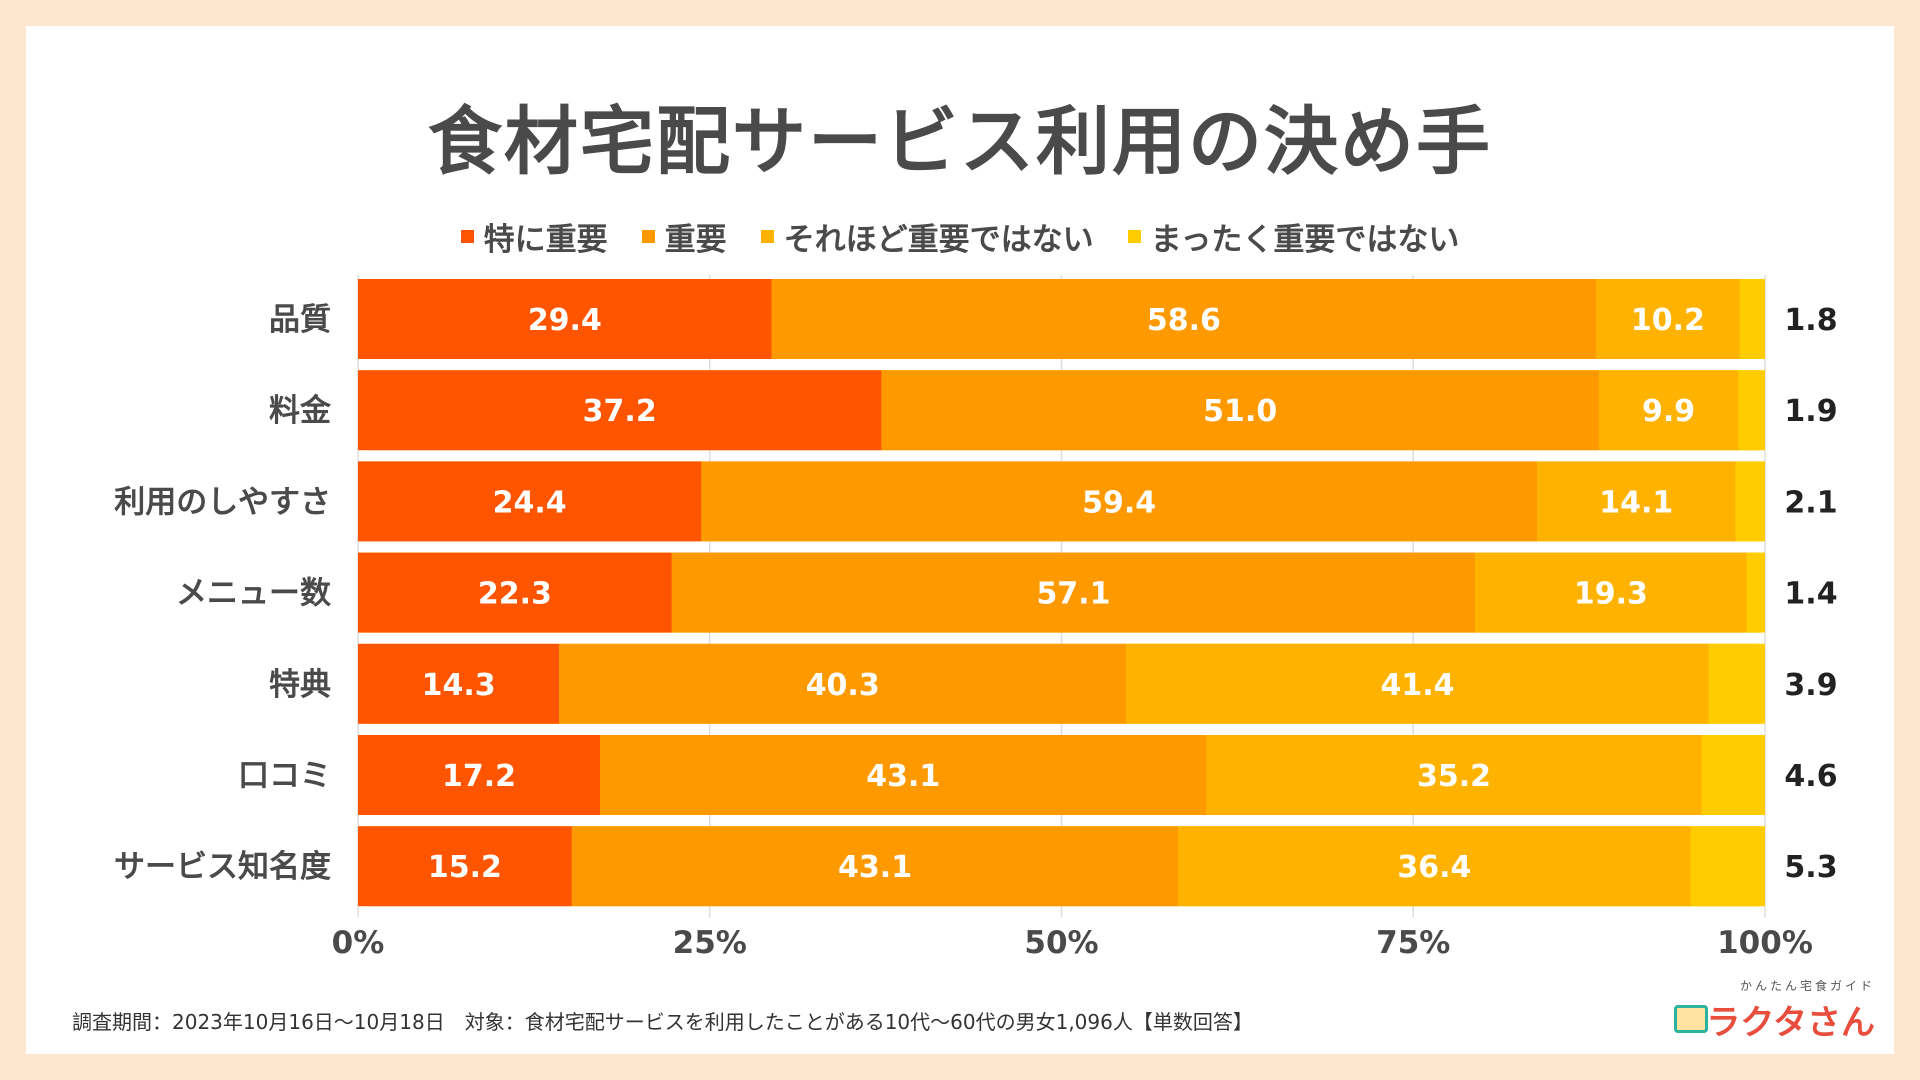  What do you see at coordinates (1810, 867) in the screenshot?
I see `data-label-outside: 5.3` at bounding box center [1810, 867].